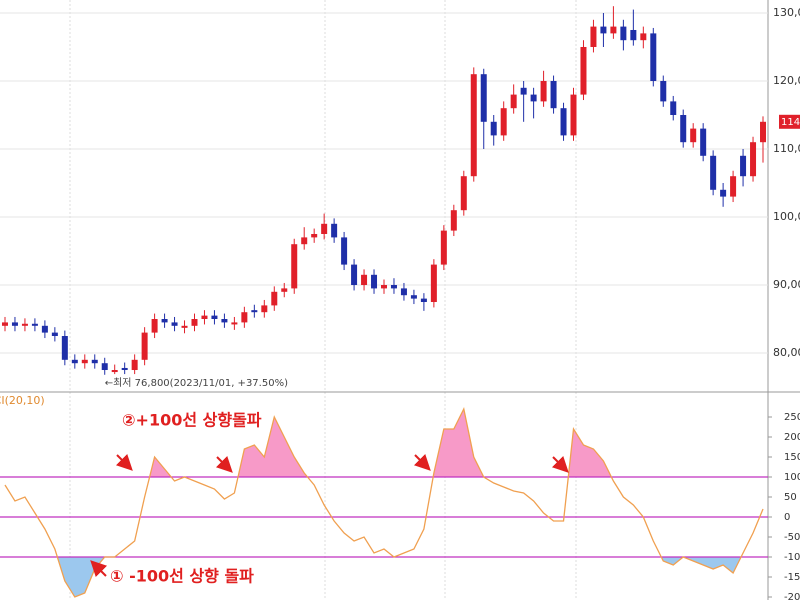 The image size is (800, 600). Describe the element at coordinates (792, 417) in the screenshot. I see `y-tick-label: 250` at that location.